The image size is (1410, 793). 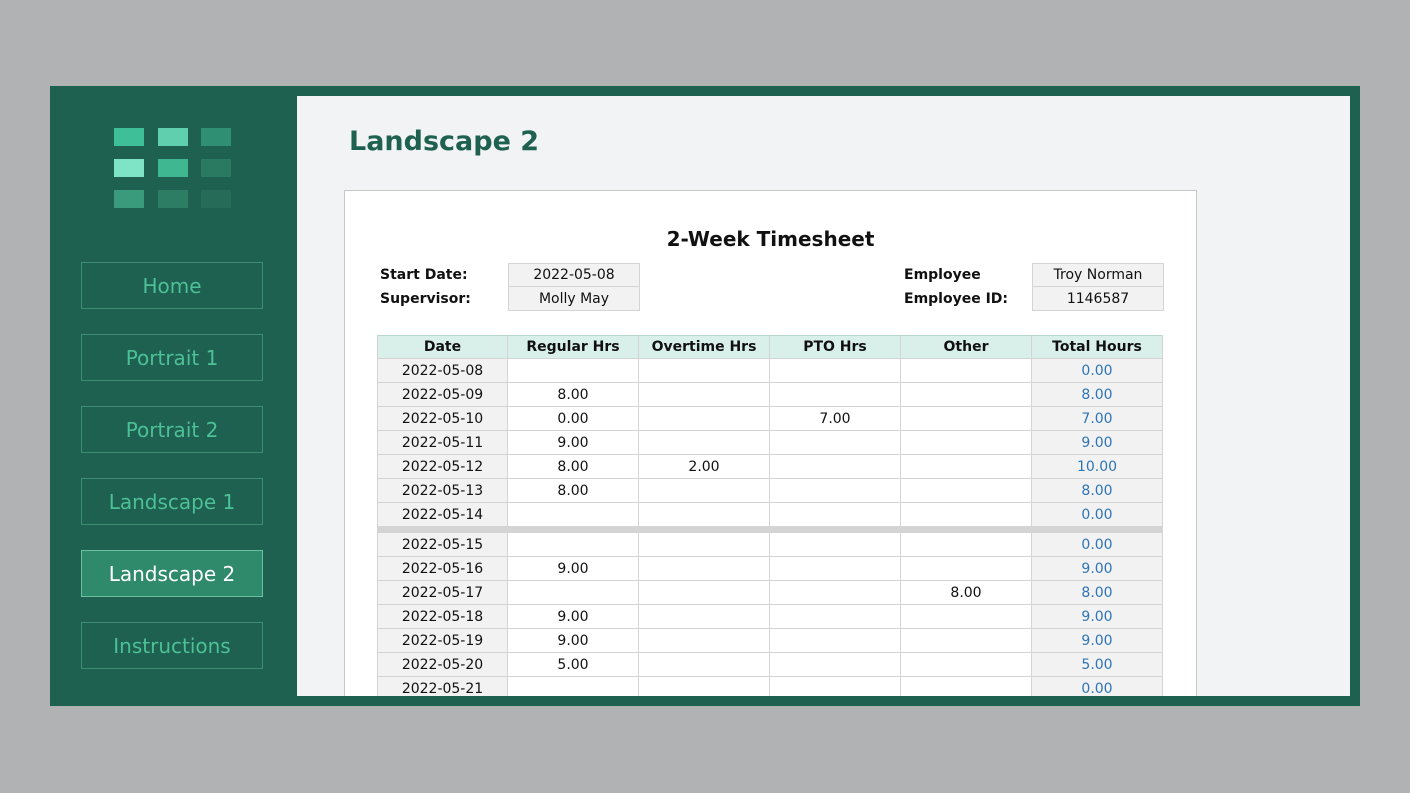 I want to click on nav-button: Home, so click(x=172, y=285).